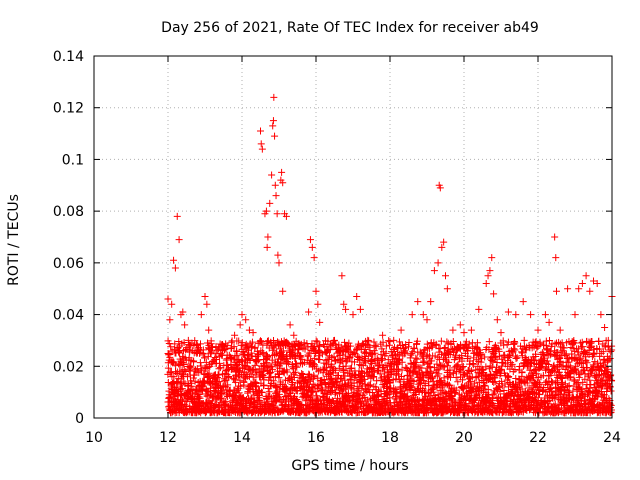  Describe the element at coordinates (79, 419) in the screenshot. I see `y-tick-label: 0` at that location.